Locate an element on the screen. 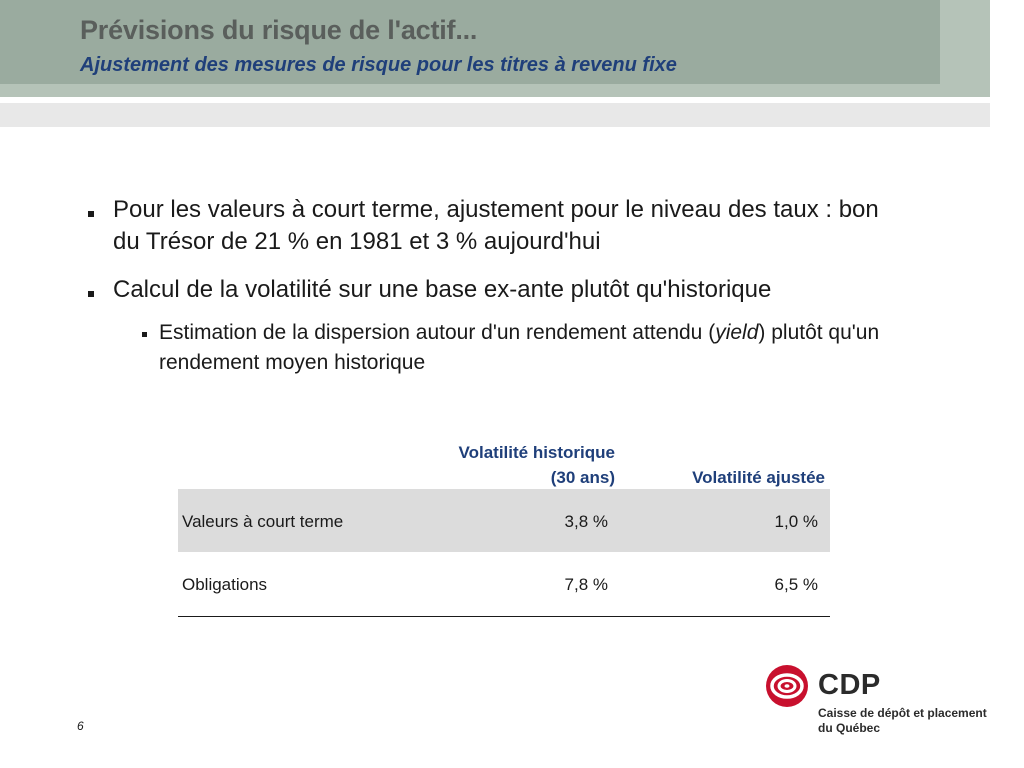  cdp-logo-mark-icon is located at coordinates (787, 686).